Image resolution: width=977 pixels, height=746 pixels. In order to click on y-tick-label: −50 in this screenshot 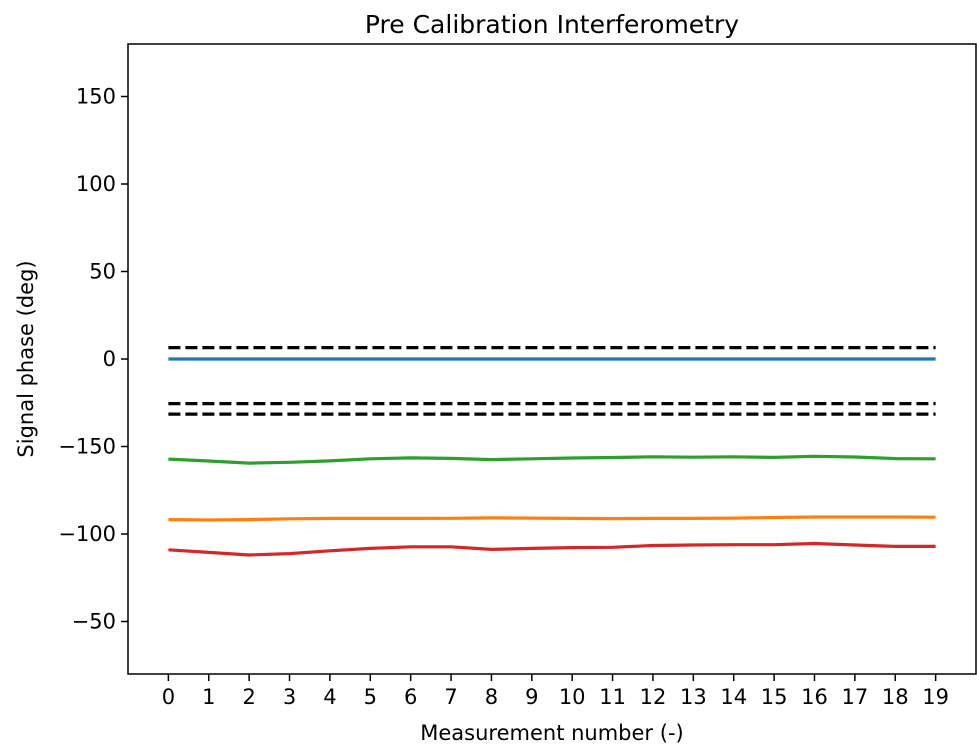, I will do `click(94, 622)`.